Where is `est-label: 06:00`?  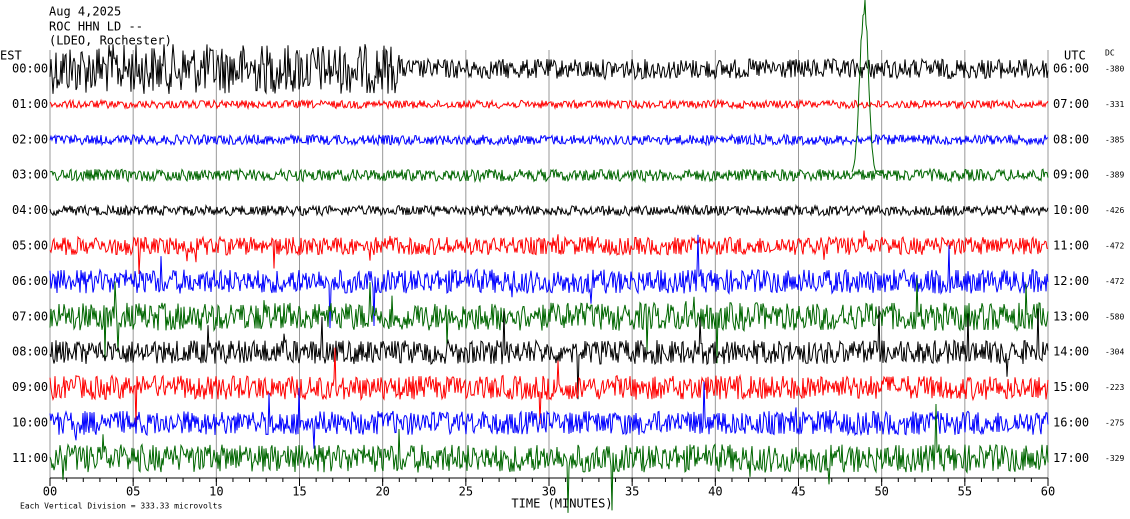 est-label: 06:00 is located at coordinates (30, 281).